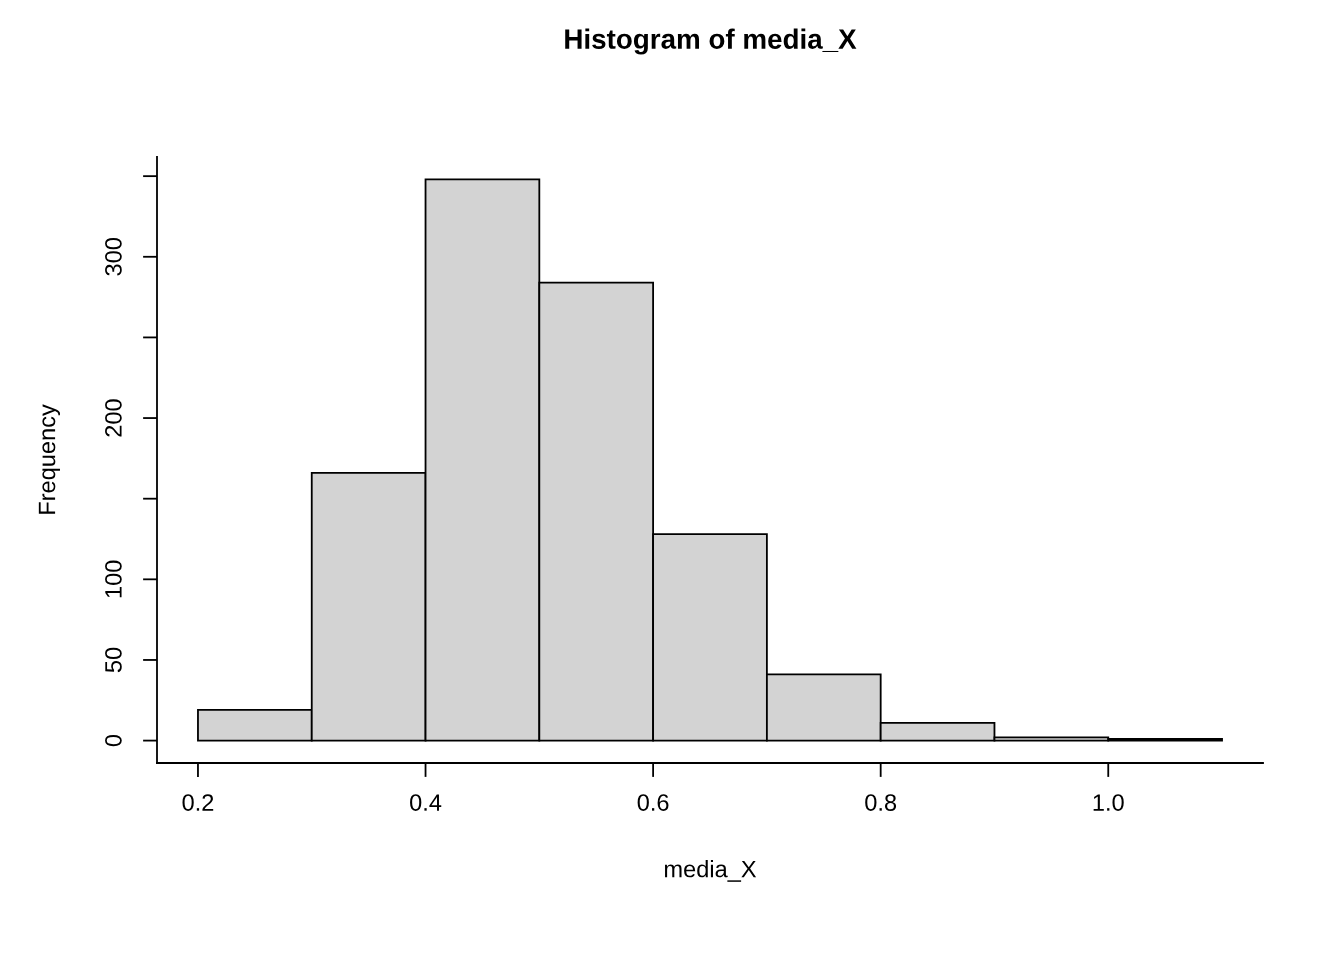 The height and width of the screenshot is (960, 1344). I want to click on chart-title: Histogram of media_X, so click(711, 41).